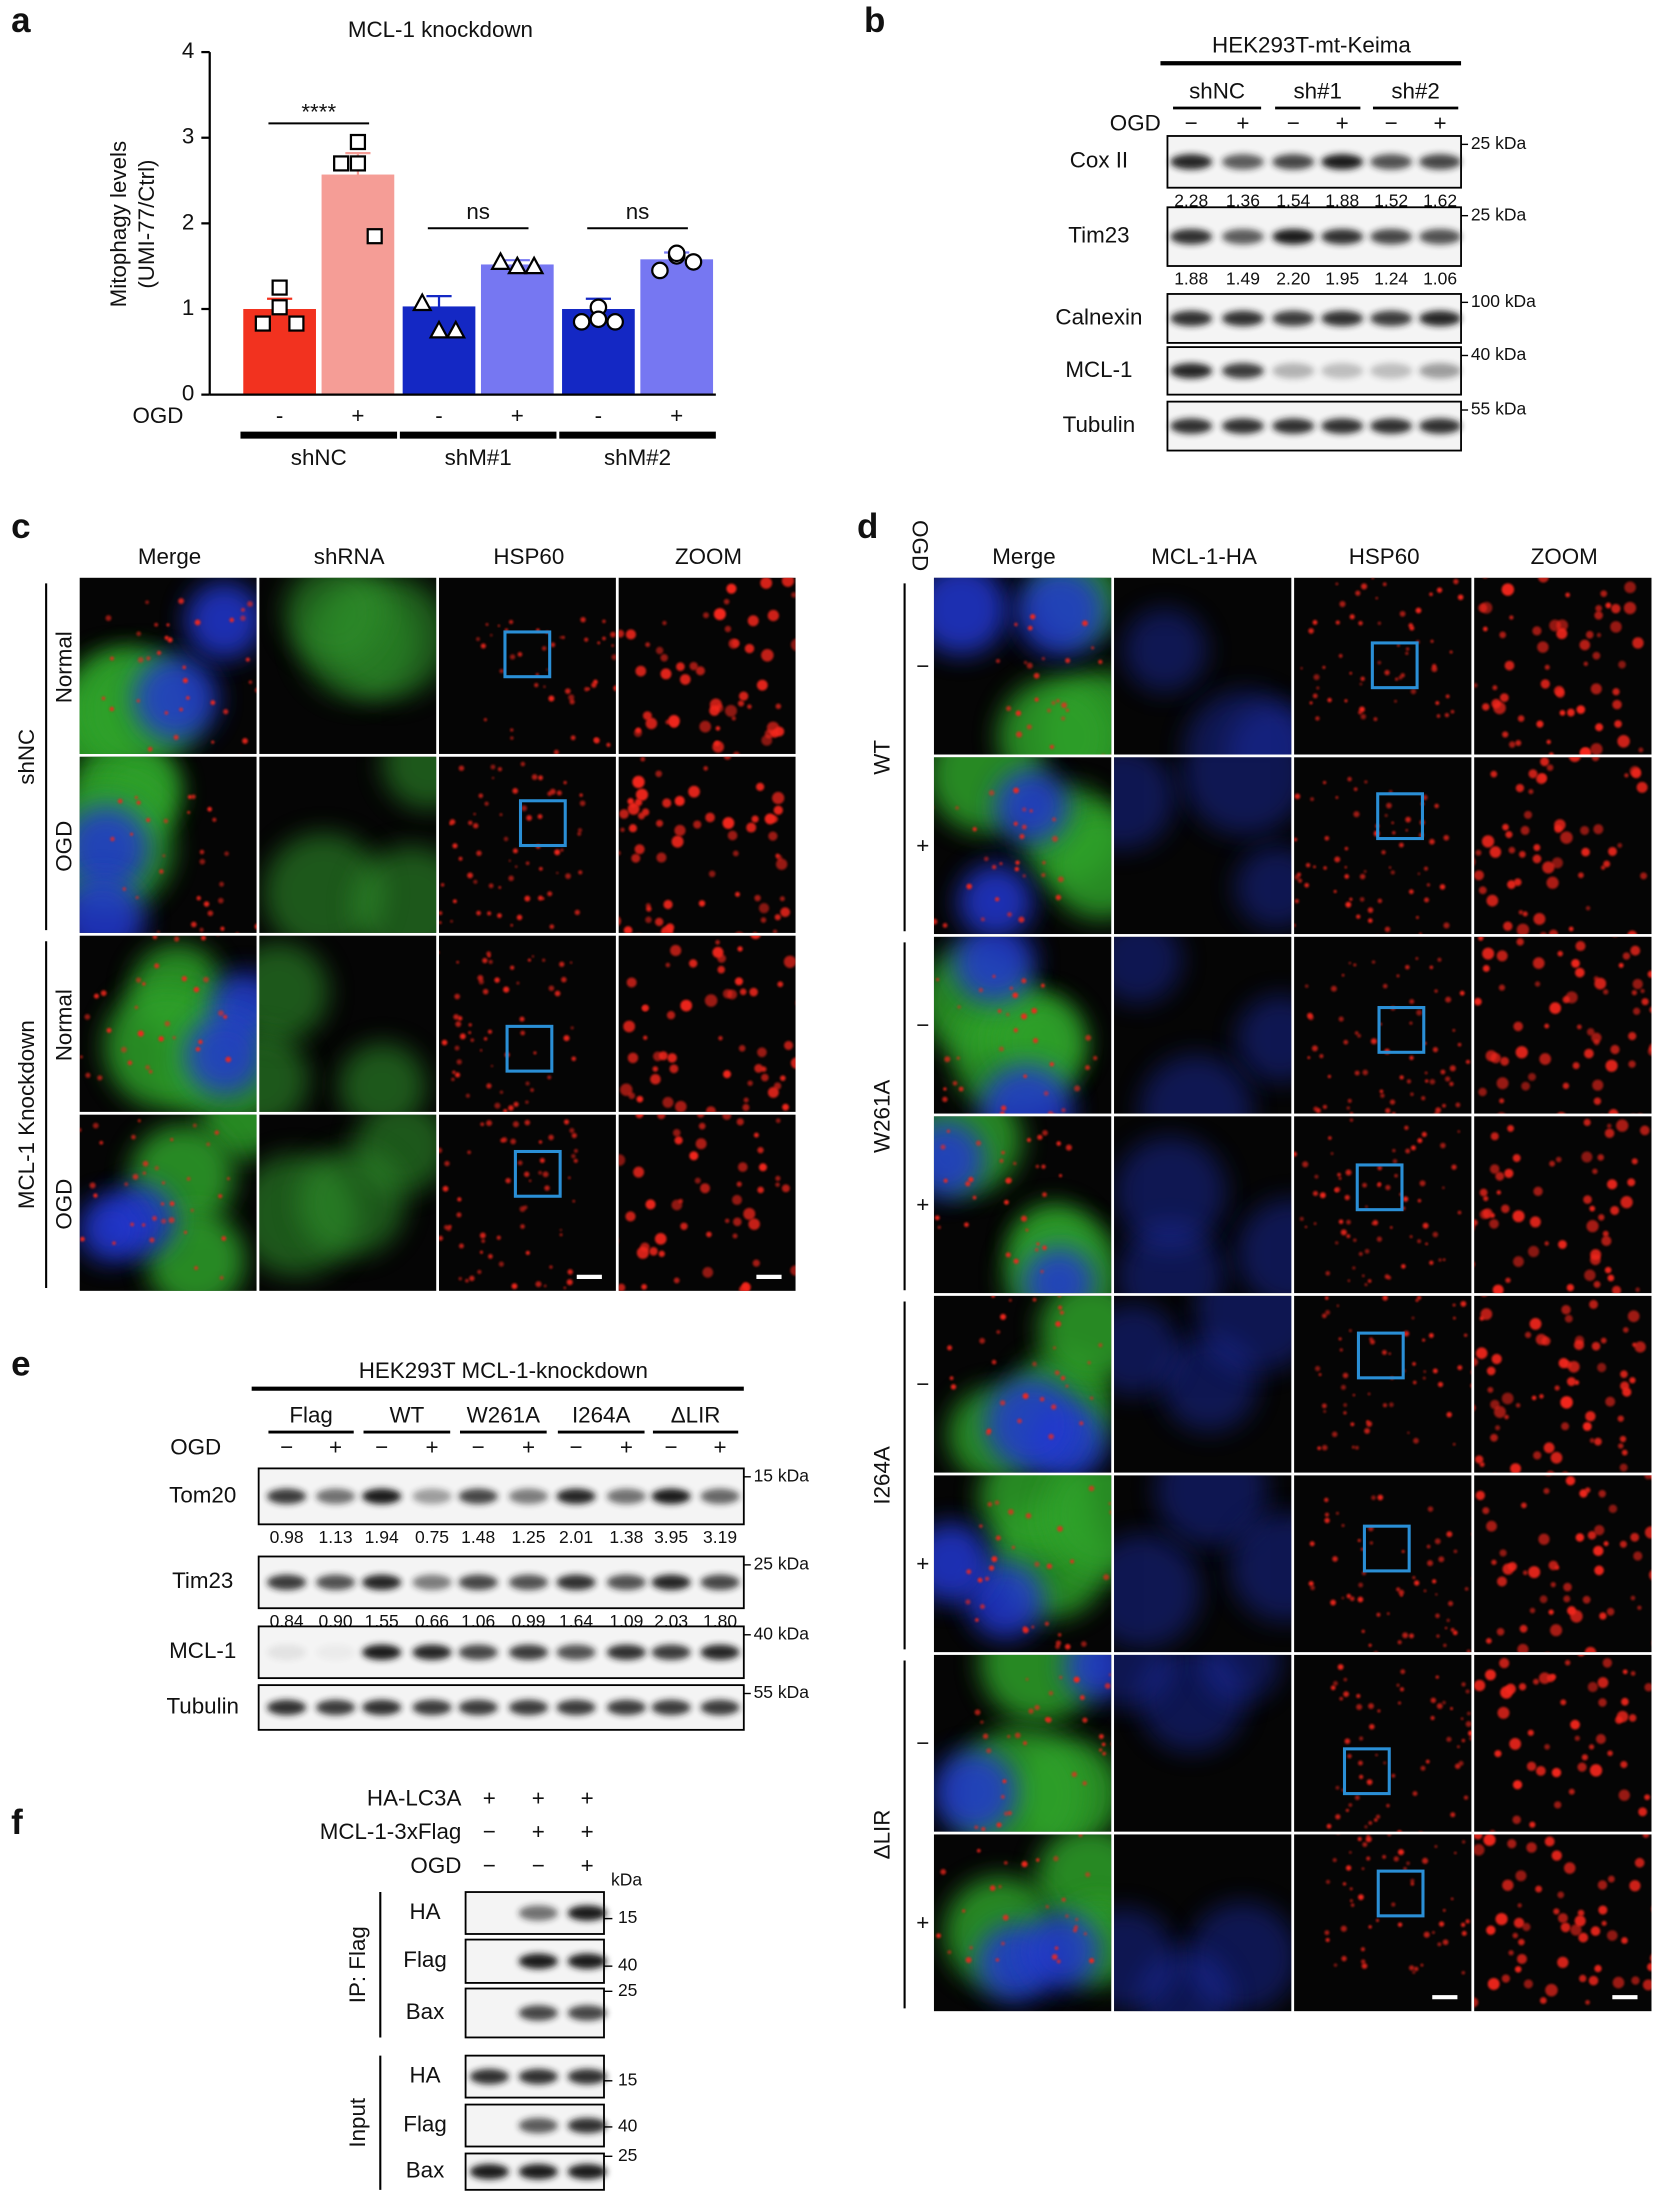 This screenshot has height=2193, width=1654. What do you see at coordinates (627, 1917) in the screenshot?
I see `kda-label: 15` at bounding box center [627, 1917].